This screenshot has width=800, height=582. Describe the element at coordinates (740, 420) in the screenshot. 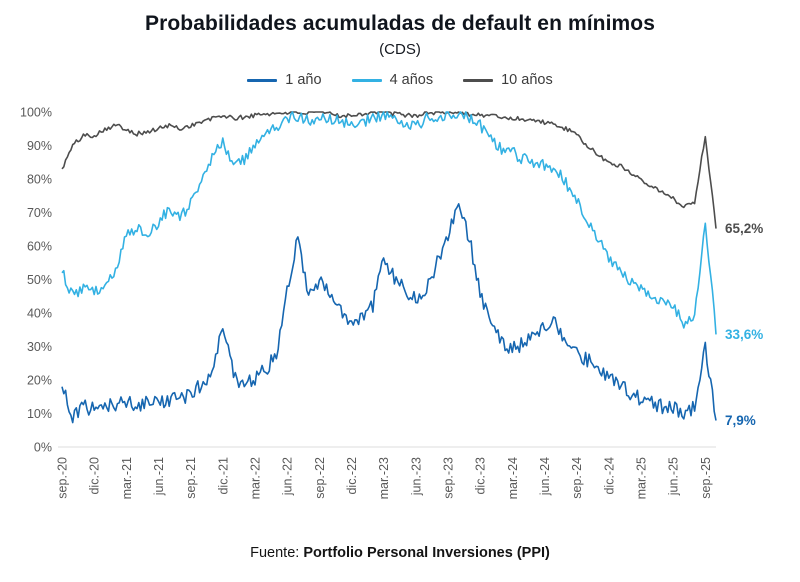

I see `series-end-label-1-ano: 7,9%` at that location.